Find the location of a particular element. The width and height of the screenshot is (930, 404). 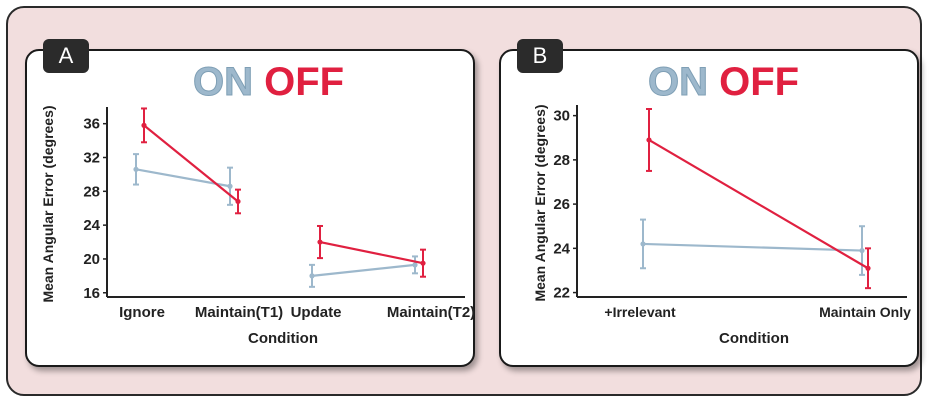

b-y-tick-label-4: 30 is located at coordinates (561, 116).